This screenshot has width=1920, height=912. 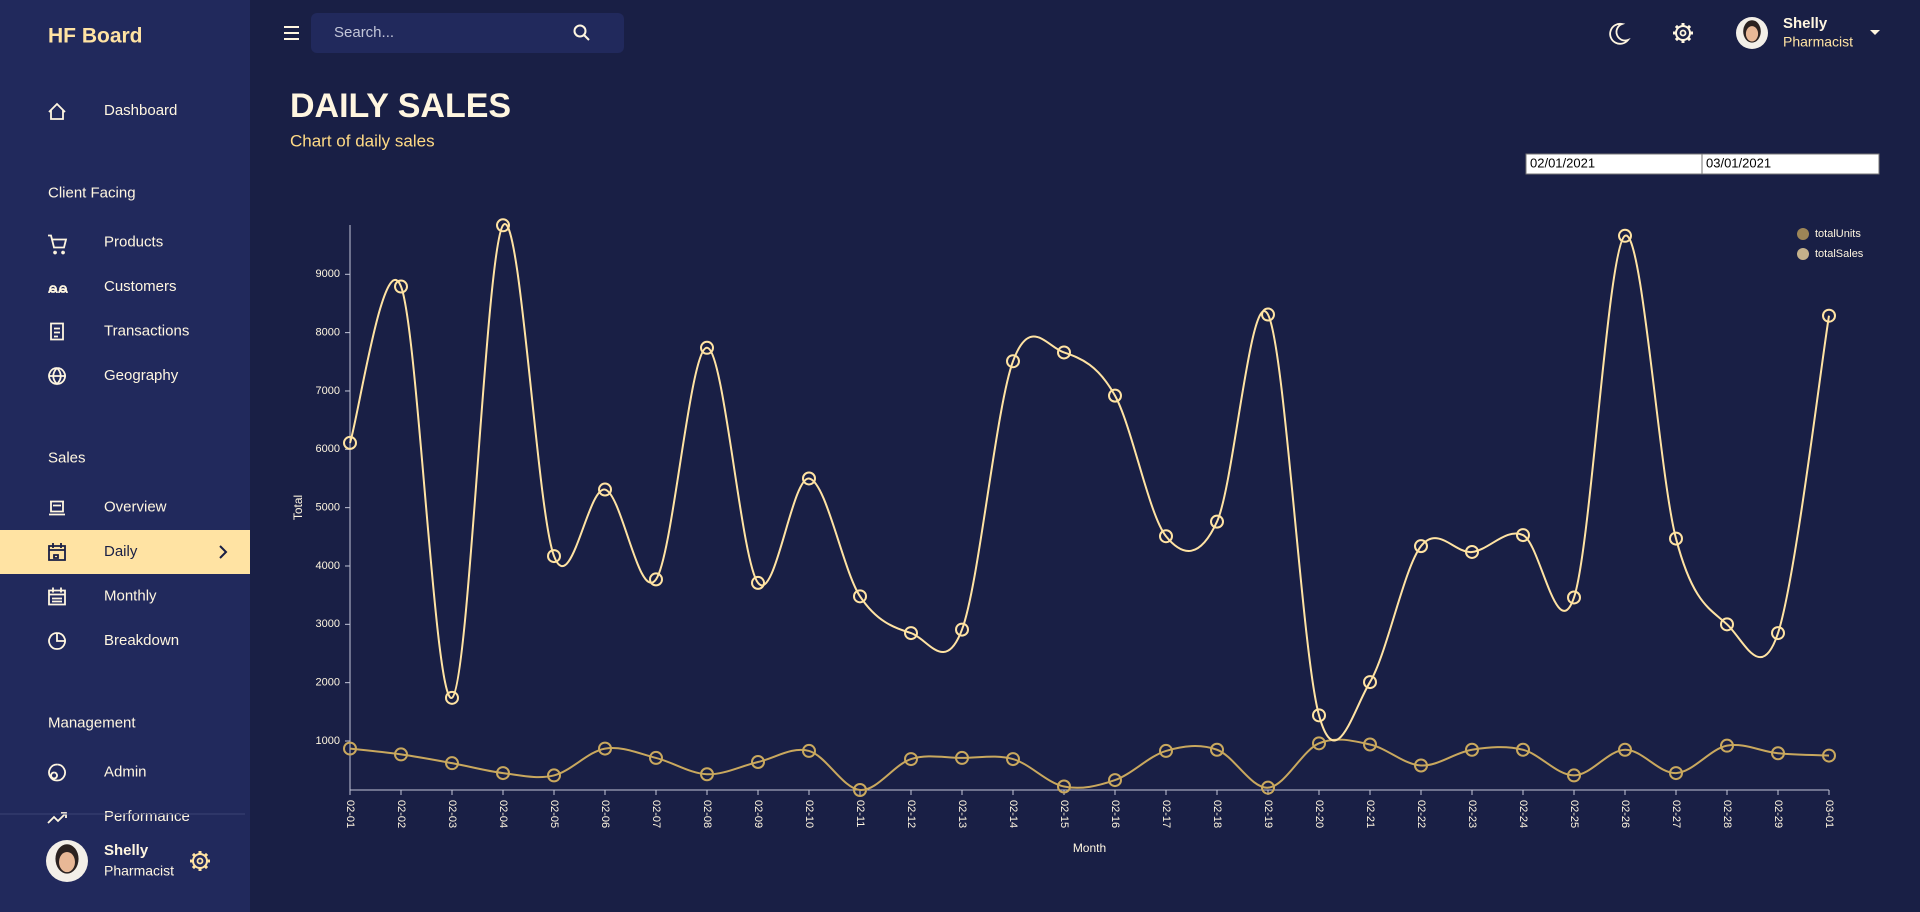 What do you see at coordinates (605, 814) in the screenshot?
I see `x-tick-label: 02-06` at bounding box center [605, 814].